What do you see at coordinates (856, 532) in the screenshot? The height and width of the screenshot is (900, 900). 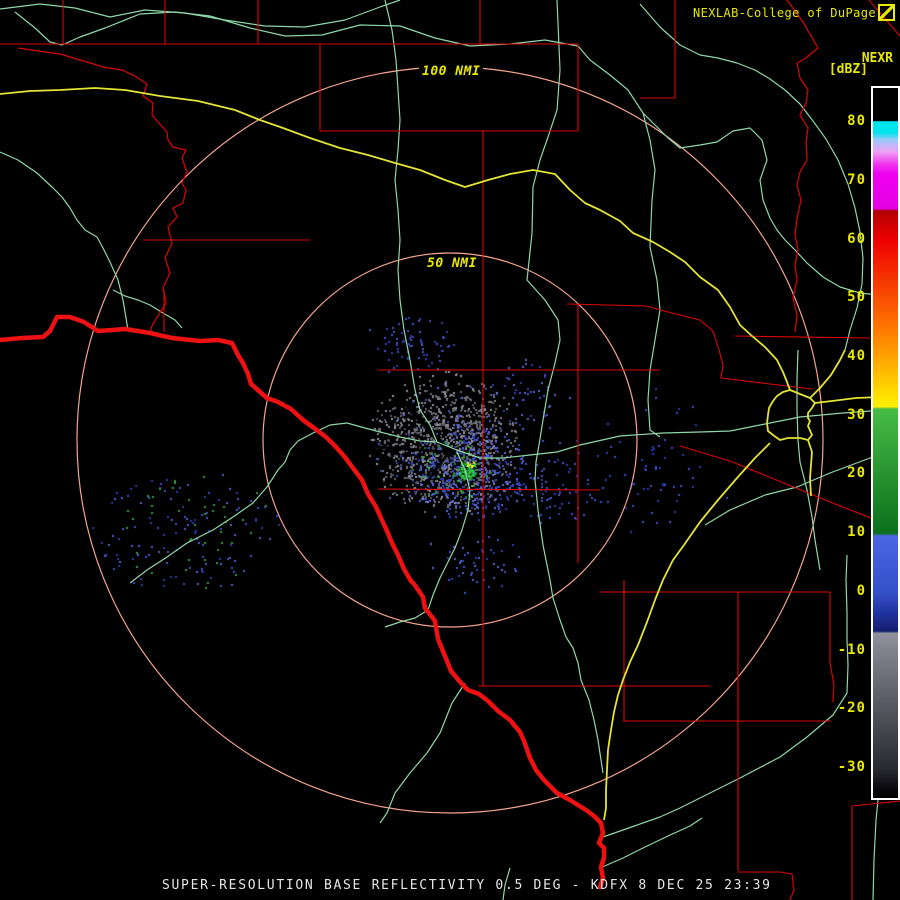 I see `colorbar-tick-label: 10` at bounding box center [856, 532].